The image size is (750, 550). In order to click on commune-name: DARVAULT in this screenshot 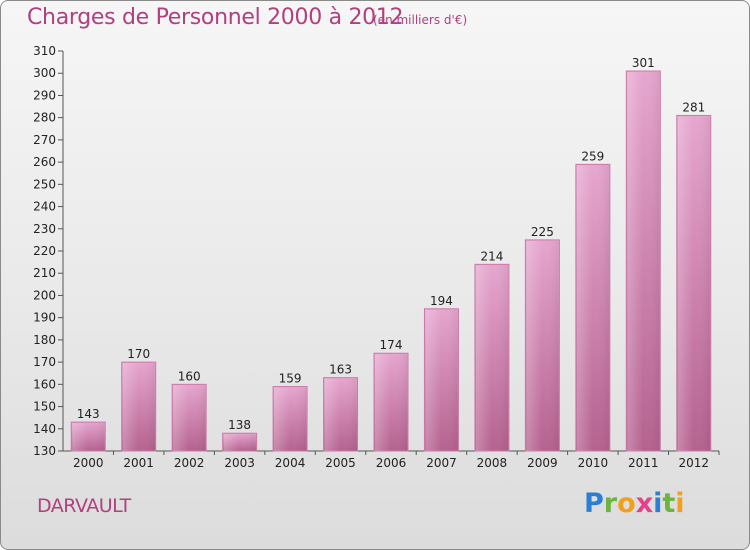, I will do `click(84, 506)`.